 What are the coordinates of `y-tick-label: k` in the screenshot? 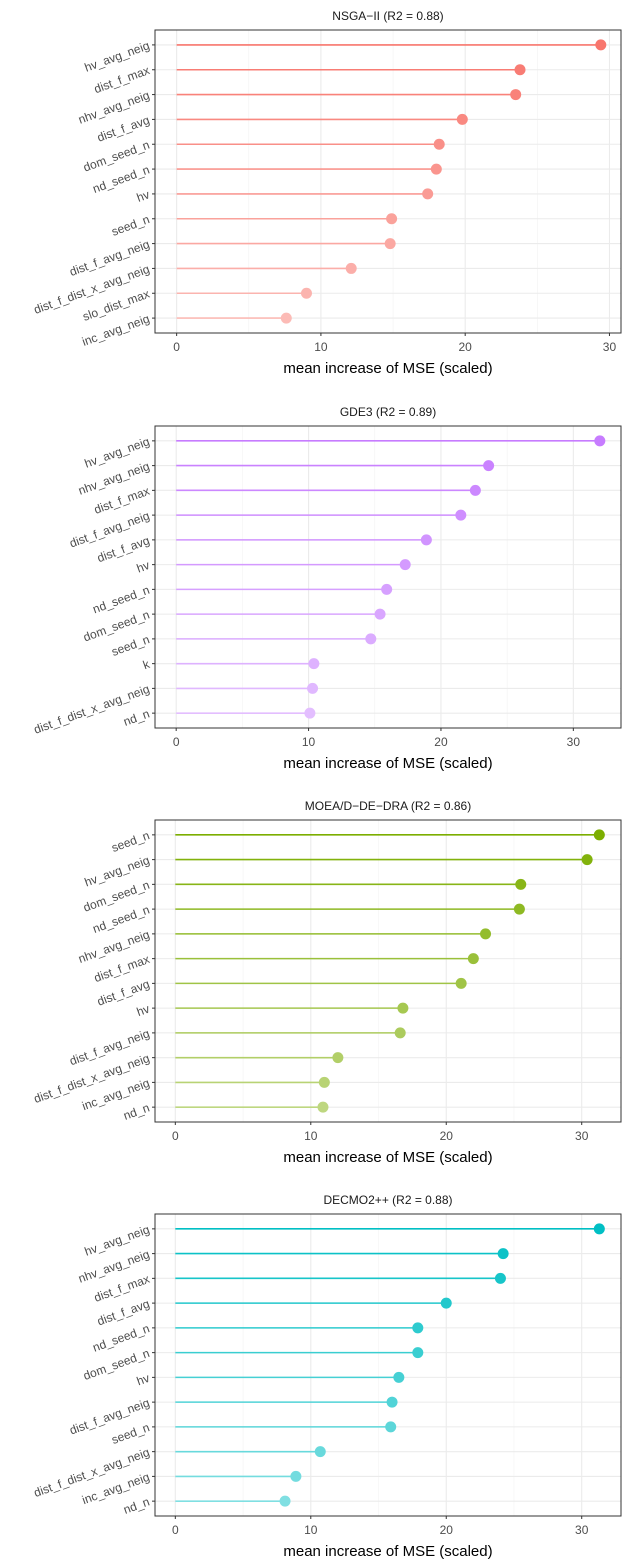 It's located at (146, 665).